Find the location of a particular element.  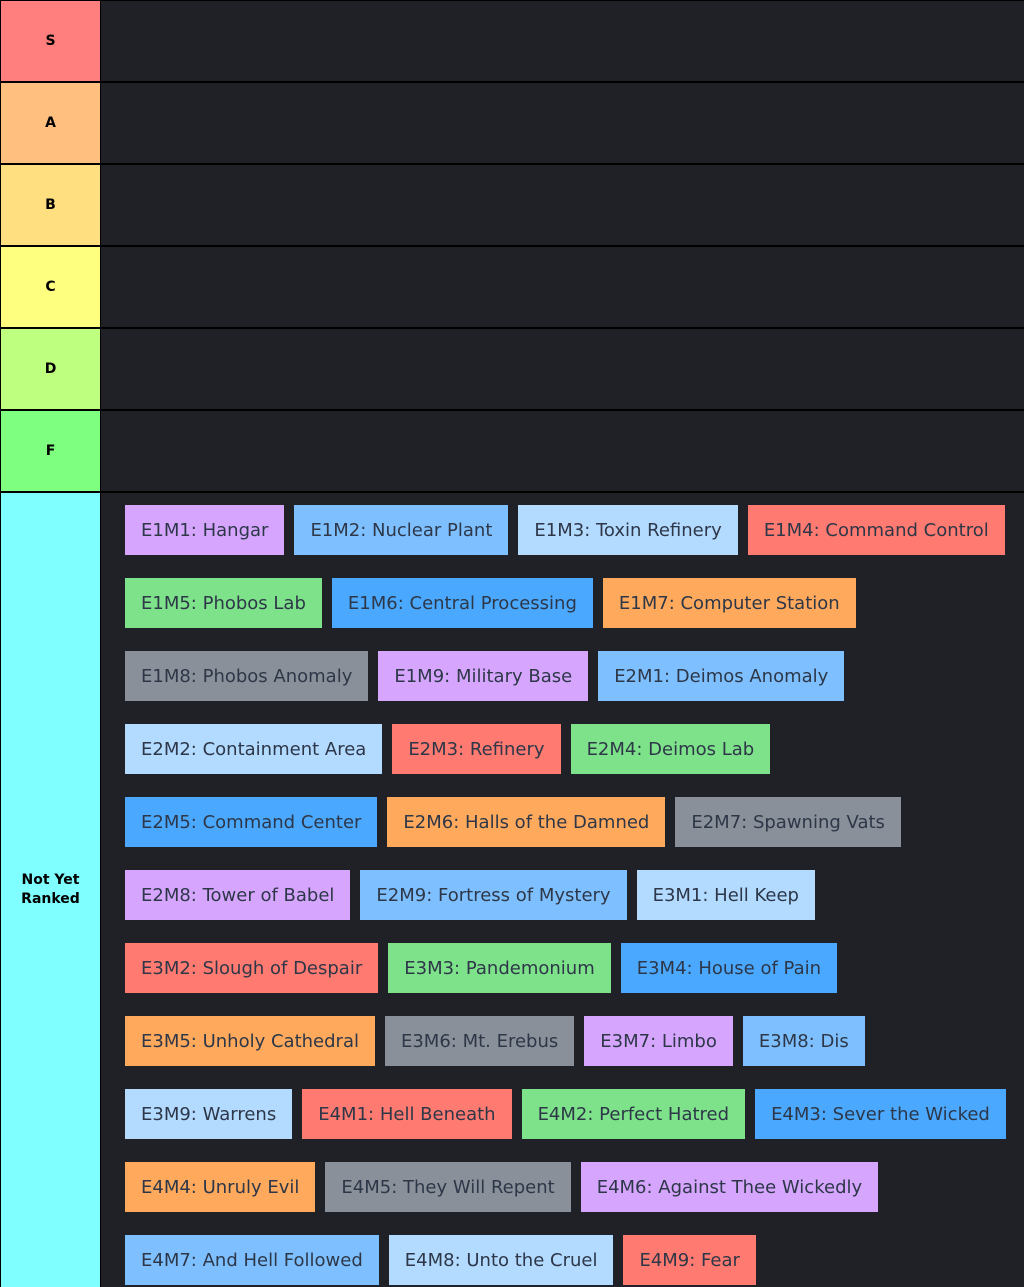

tier-card: E2M4: Deimos Lab is located at coordinates (670, 749).